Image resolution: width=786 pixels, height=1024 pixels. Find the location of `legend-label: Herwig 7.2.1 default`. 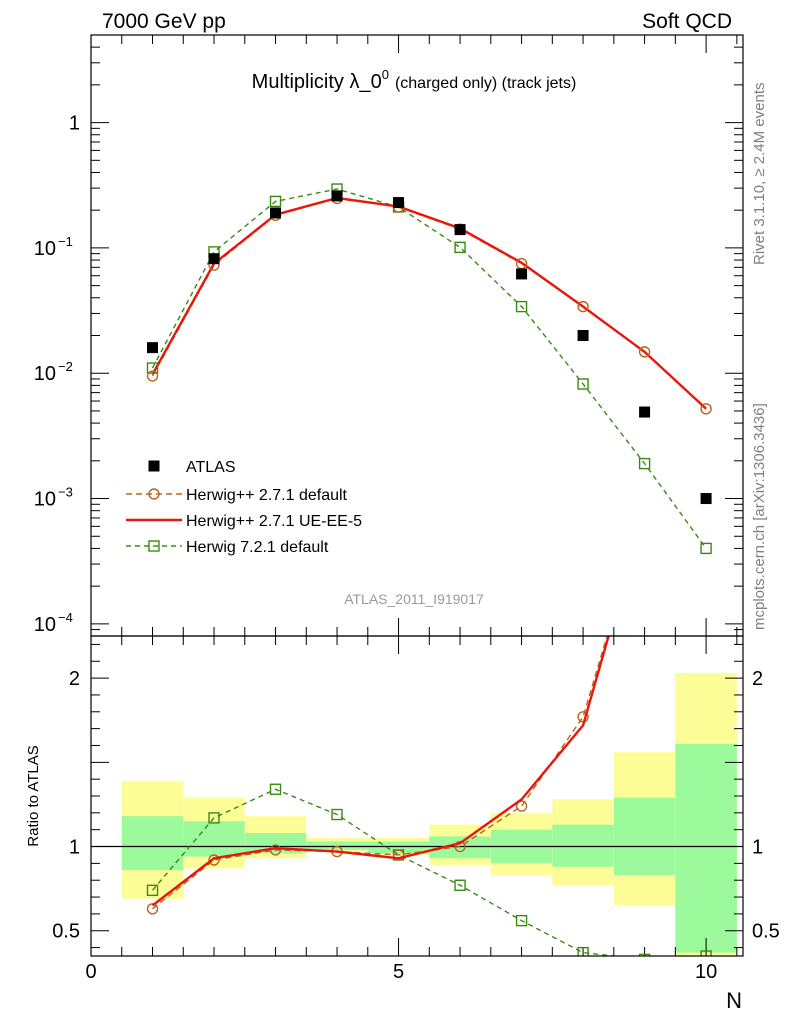

legend-label: Herwig 7.2.1 default is located at coordinates (257, 547).